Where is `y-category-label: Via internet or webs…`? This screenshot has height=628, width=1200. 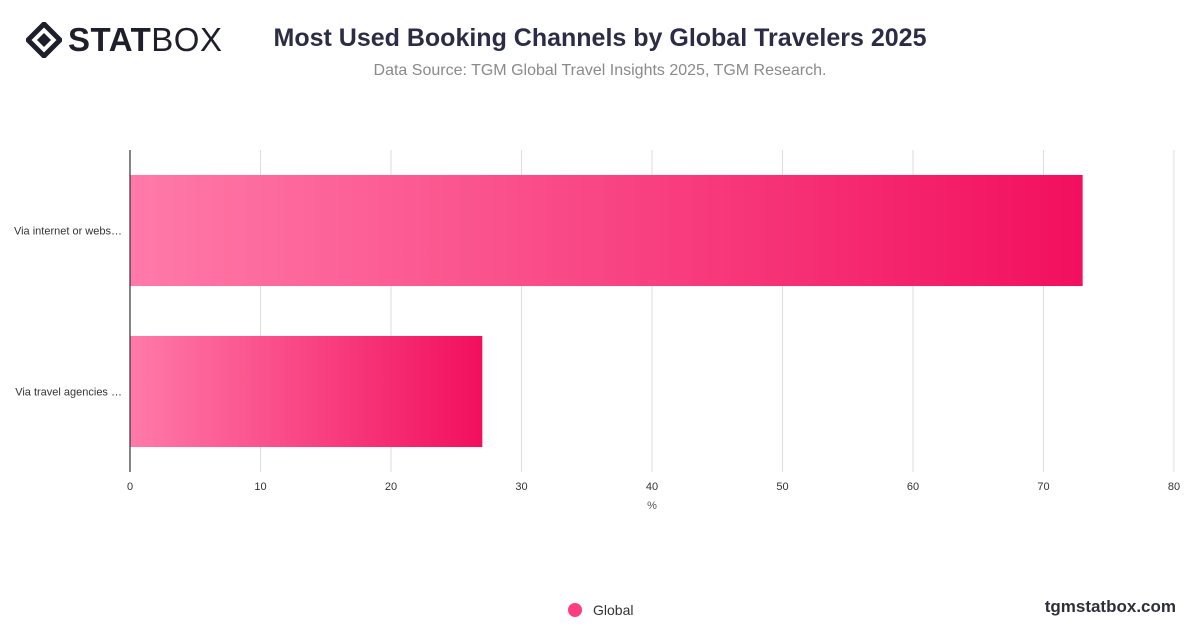 y-category-label: Via internet or webs… is located at coordinates (68, 232).